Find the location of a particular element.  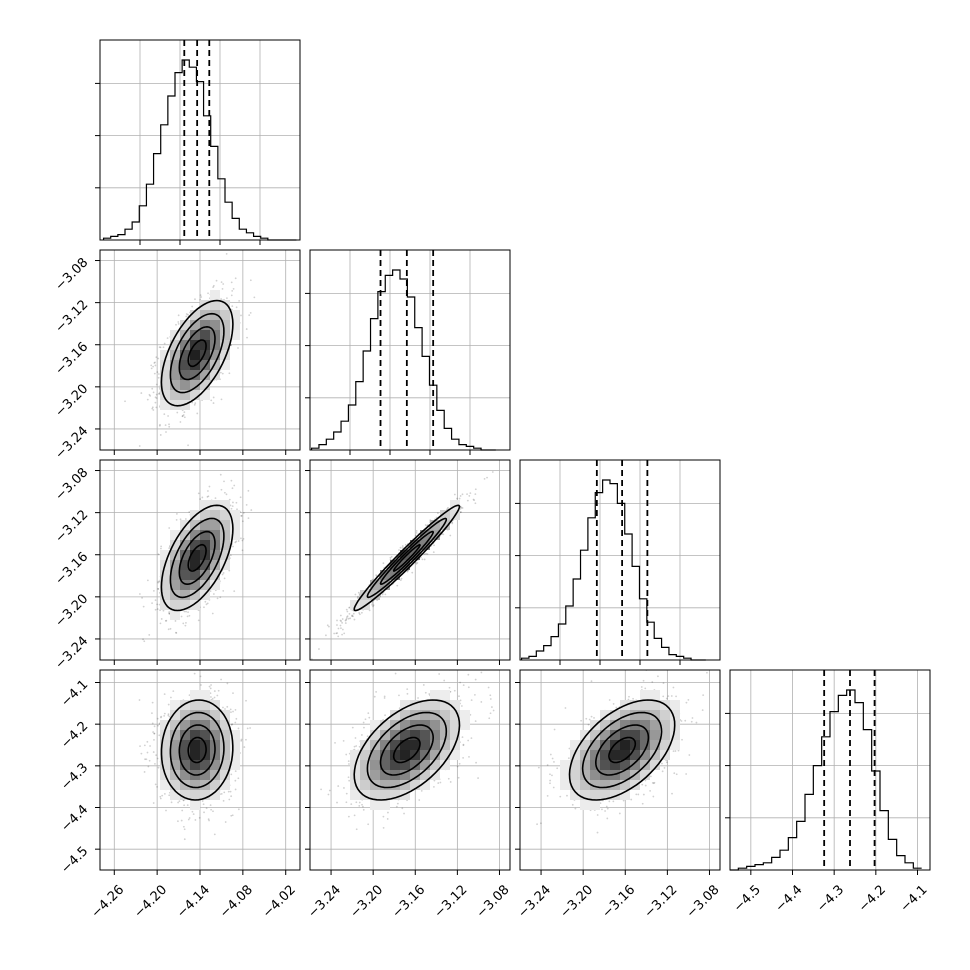

y-tick-label: −3.16 is located at coordinates (72, 358).